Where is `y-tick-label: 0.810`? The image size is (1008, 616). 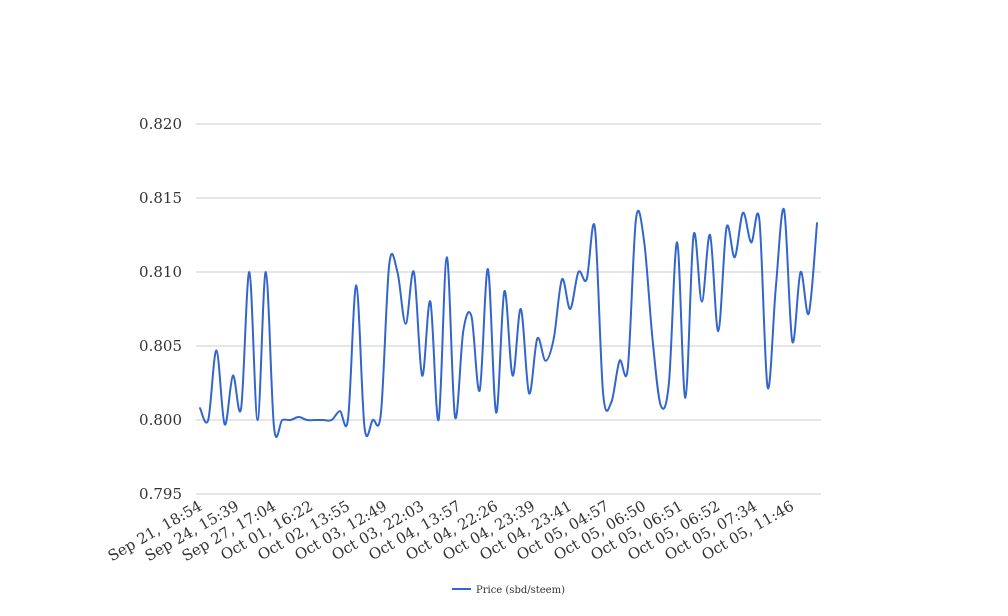 y-tick-label: 0.810 is located at coordinates (160, 272).